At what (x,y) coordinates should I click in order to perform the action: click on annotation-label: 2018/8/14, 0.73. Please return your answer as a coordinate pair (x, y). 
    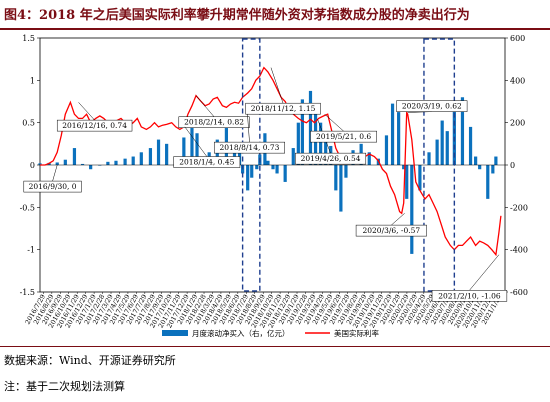
    Looking at the image, I should click on (250, 147).